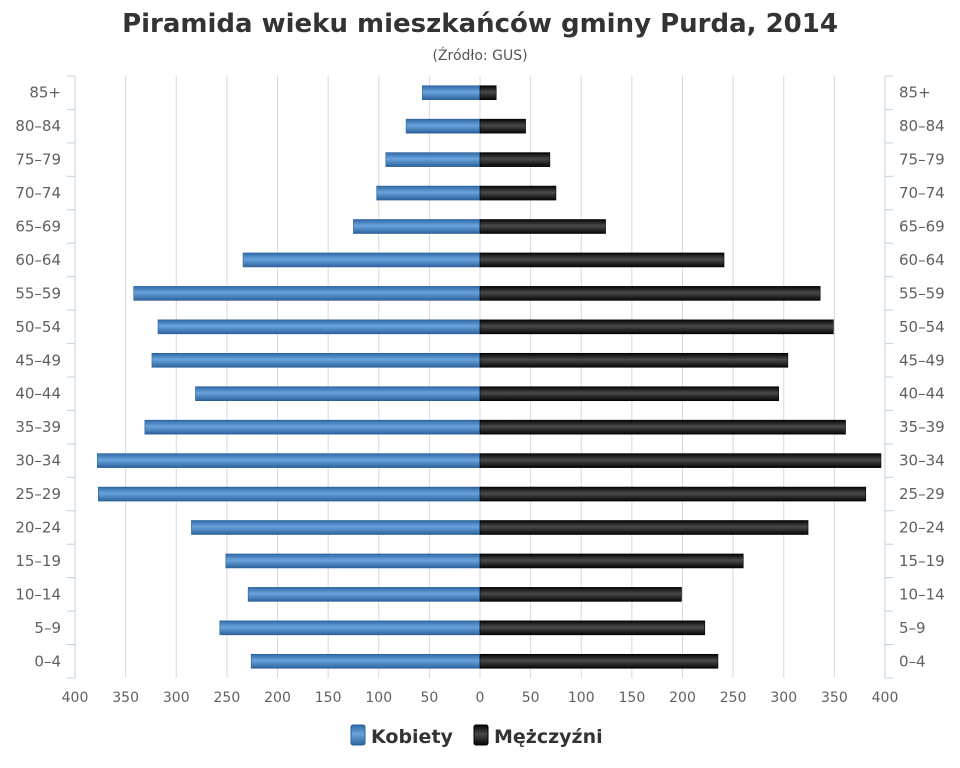 The image size is (960, 768). I want to click on category-label-left: 0–4, so click(47, 661).